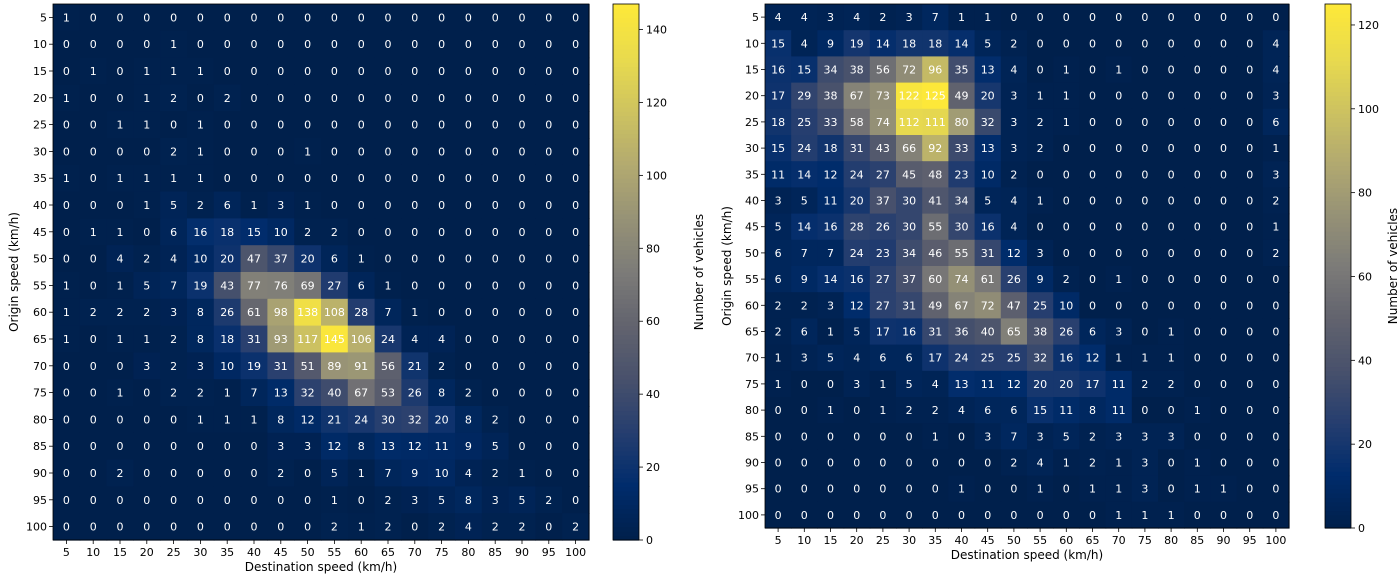  Describe the element at coordinates (1040, 410) in the screenshot. I see `cell-value-label: 15` at that location.